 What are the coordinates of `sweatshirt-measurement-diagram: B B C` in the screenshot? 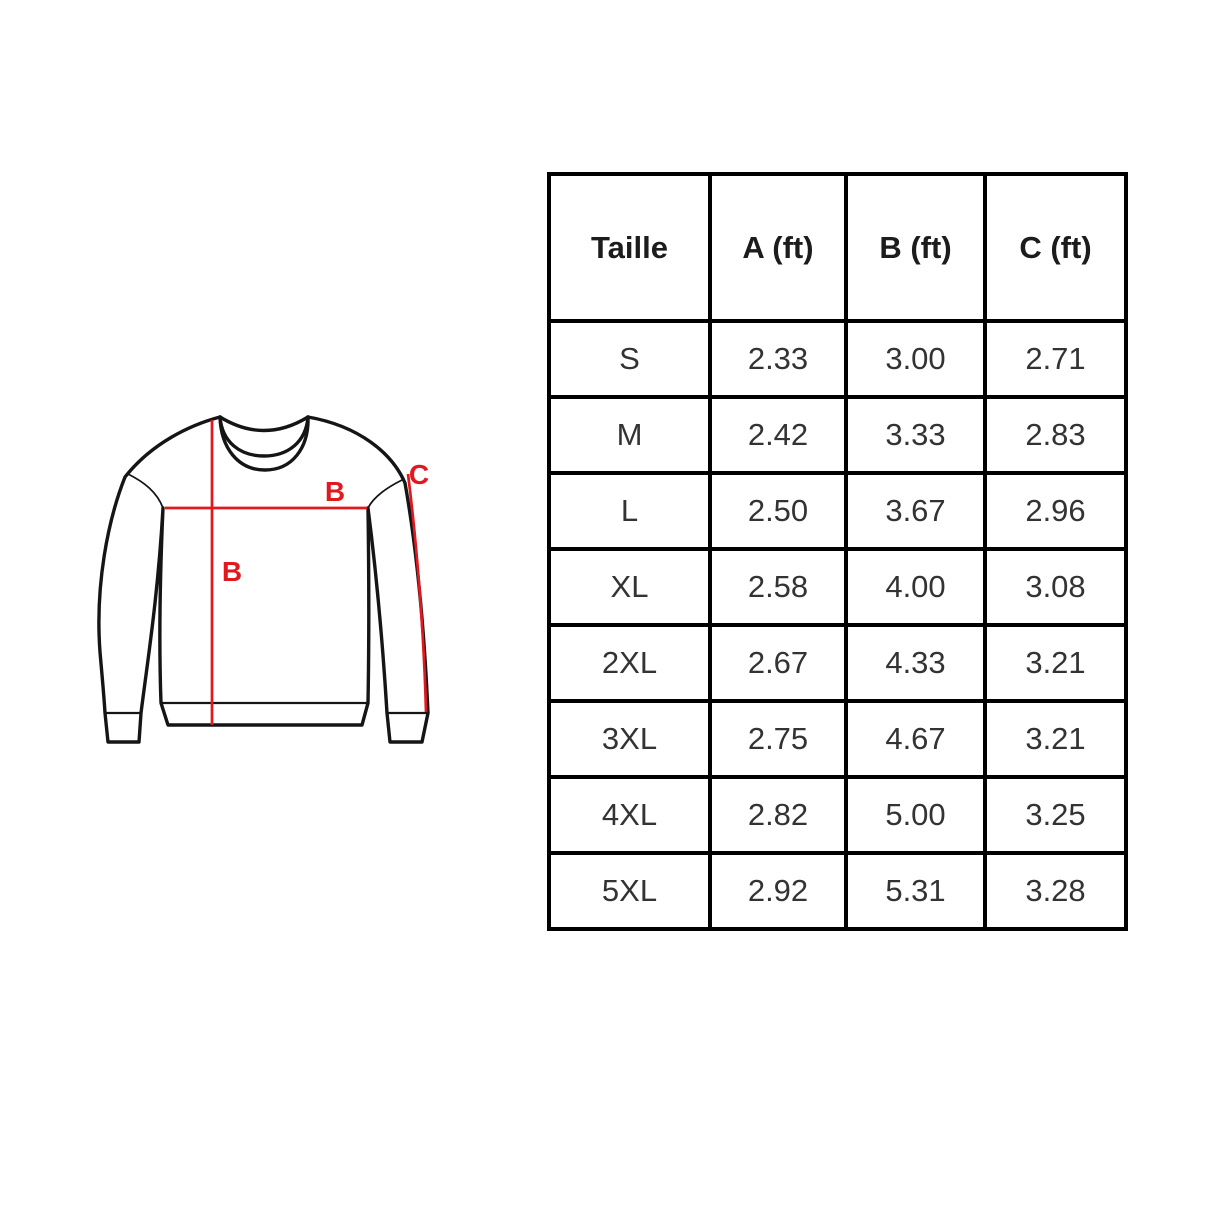 It's located at (263, 579).